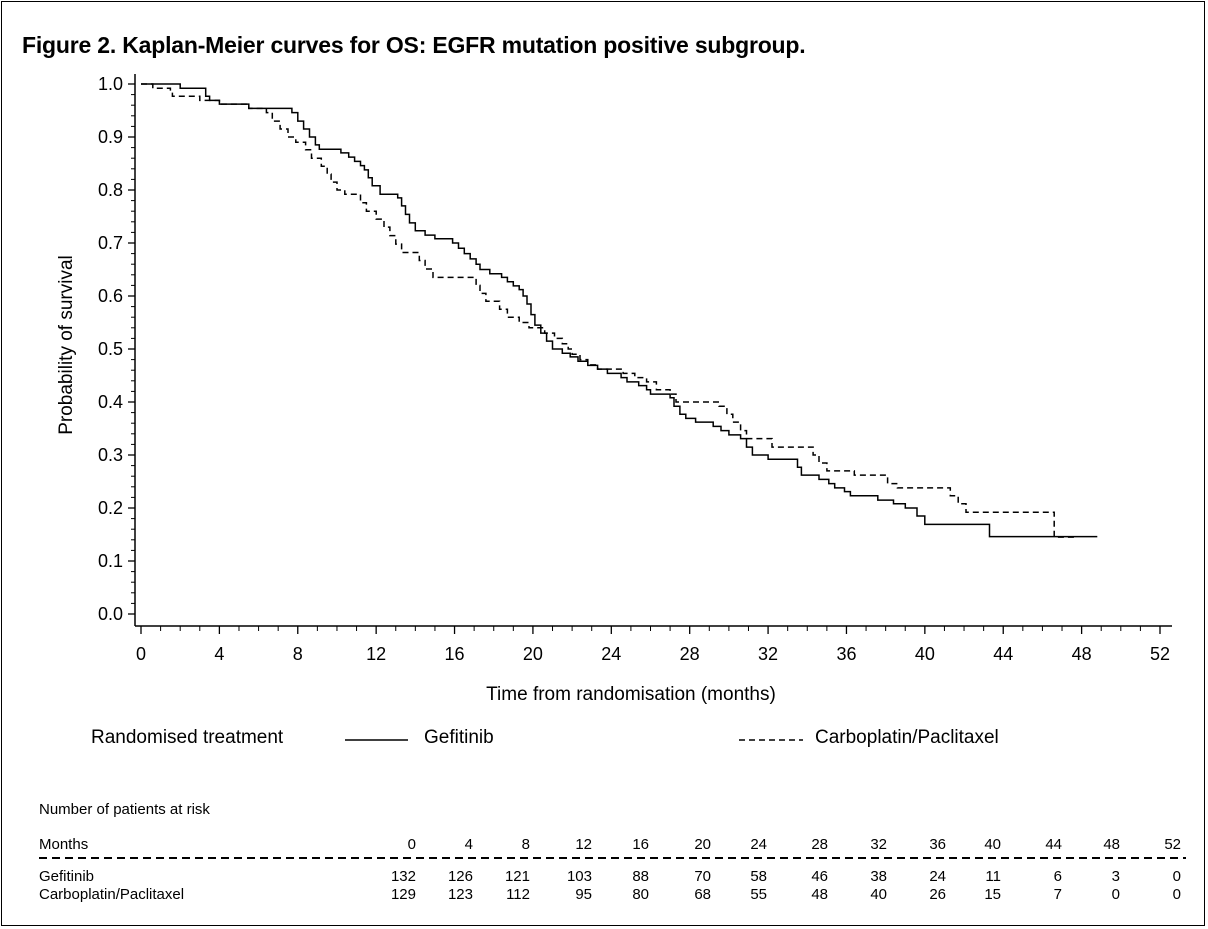  What do you see at coordinates (411, 844) in the screenshot?
I see `risk-month-value: 0` at bounding box center [411, 844].